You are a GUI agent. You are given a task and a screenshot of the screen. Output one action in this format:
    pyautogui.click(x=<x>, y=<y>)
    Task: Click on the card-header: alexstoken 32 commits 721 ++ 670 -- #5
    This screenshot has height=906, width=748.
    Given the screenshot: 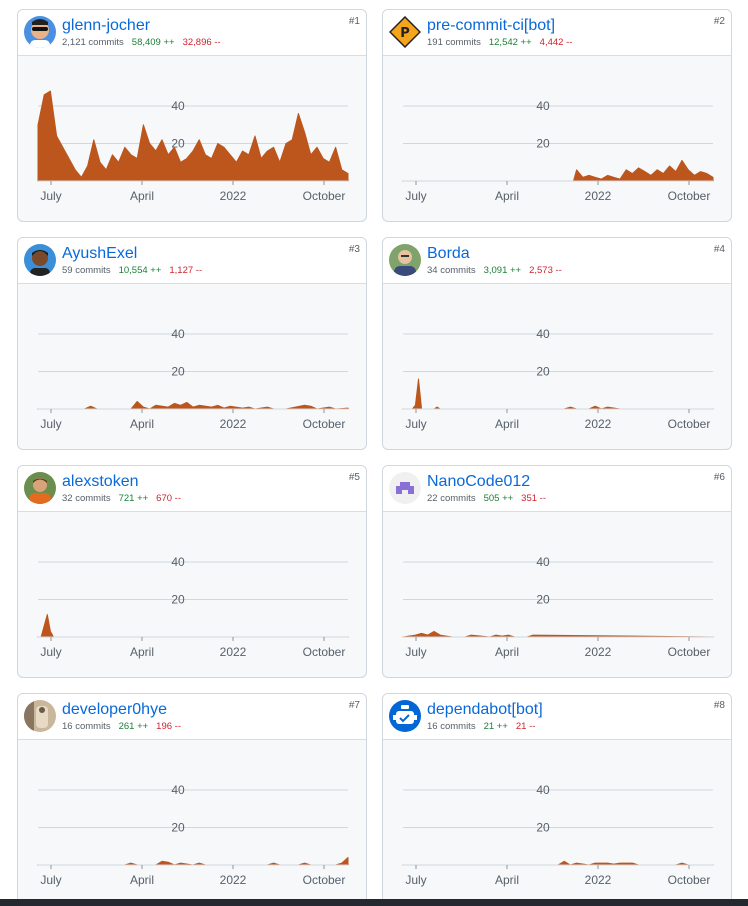 What is the action you would take?
    pyautogui.click(x=192, y=489)
    